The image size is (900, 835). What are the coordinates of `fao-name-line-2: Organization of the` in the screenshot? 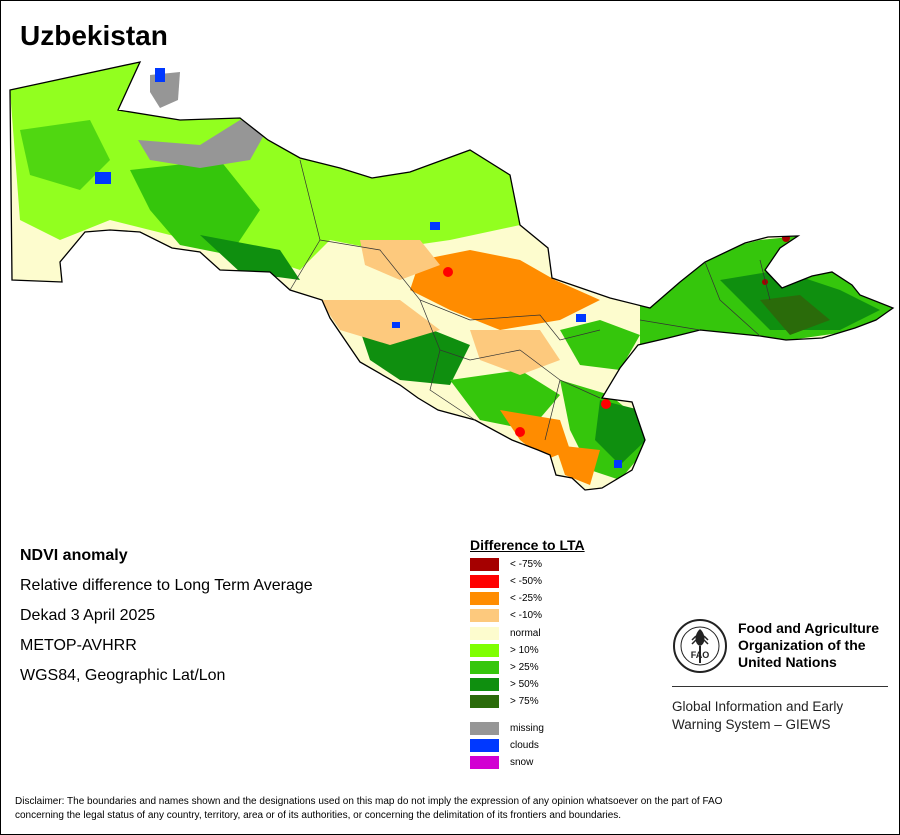 It's located at (802, 645).